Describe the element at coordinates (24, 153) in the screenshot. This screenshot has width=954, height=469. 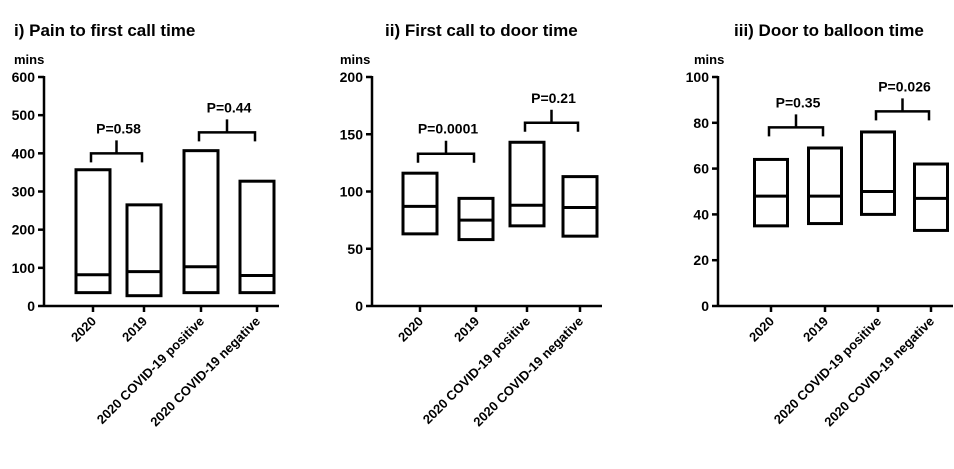
I see `y-tick-label: 400` at that location.